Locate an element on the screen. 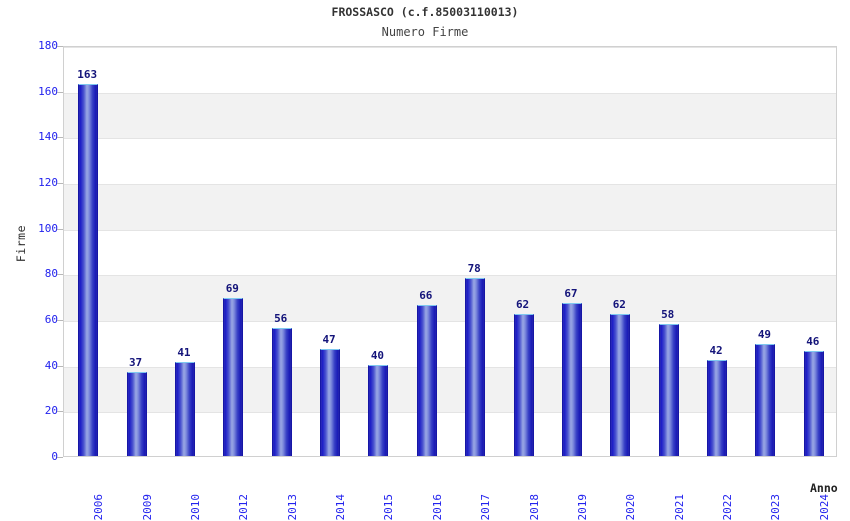  y-tick-label: 160 is located at coordinates (48, 91).